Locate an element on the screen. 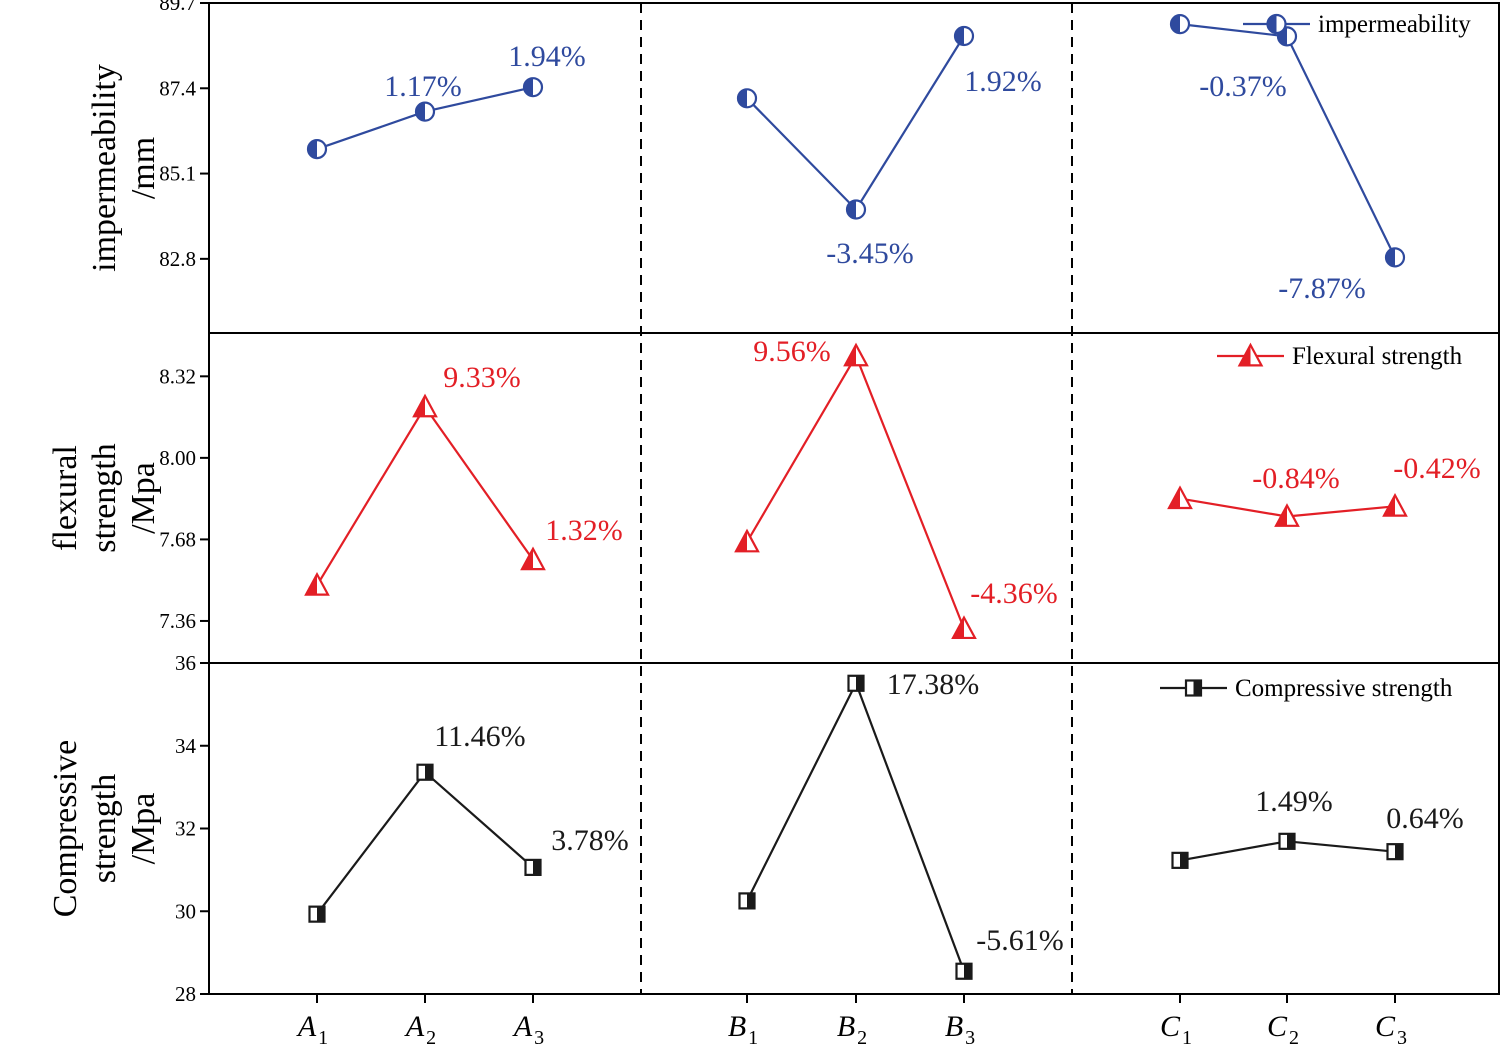 Image resolution: width=1502 pixels, height=1053 pixels. y-tick-label: 85.1 is located at coordinates (177, 174).